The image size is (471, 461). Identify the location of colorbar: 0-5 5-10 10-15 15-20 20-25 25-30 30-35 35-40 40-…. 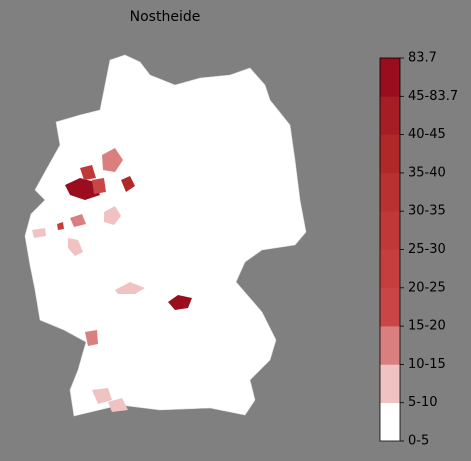
(418, 250).